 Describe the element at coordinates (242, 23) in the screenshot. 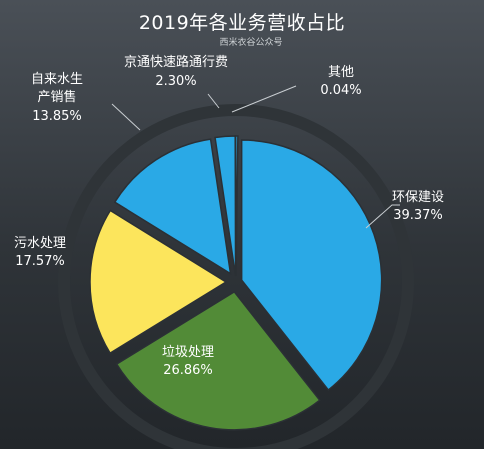

I see `chart-title: 2019年各业务营收占比` at that location.